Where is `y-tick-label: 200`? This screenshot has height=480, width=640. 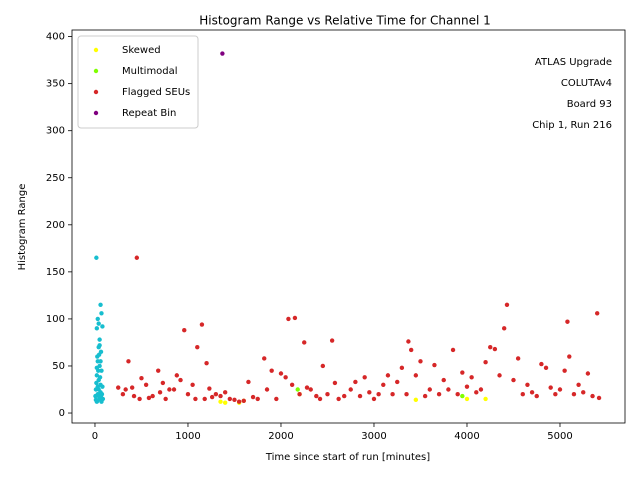 y-tick-label: 200 is located at coordinates (55, 225).